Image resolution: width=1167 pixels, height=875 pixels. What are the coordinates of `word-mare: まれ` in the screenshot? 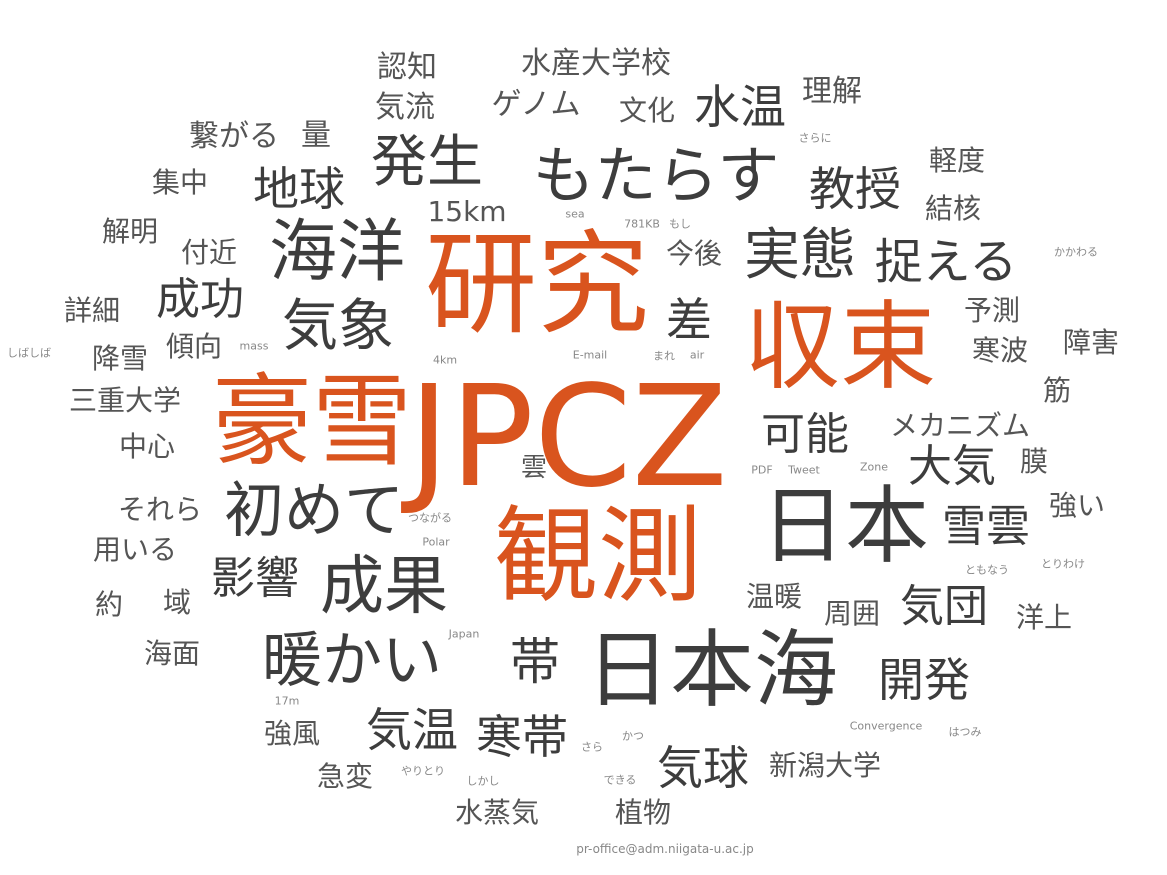 It's located at (664, 356).